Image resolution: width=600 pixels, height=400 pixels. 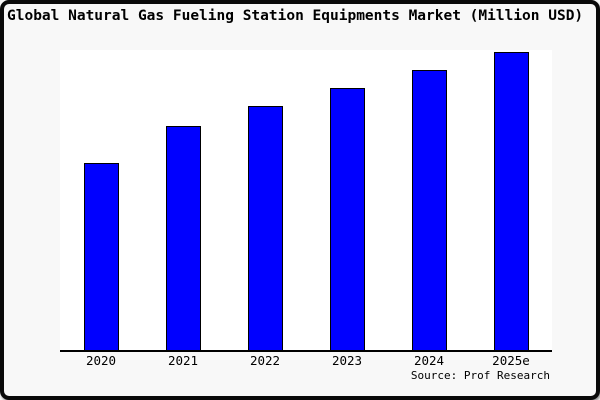 What do you see at coordinates (429, 210) in the screenshot?
I see `bar-2024` at bounding box center [429, 210].